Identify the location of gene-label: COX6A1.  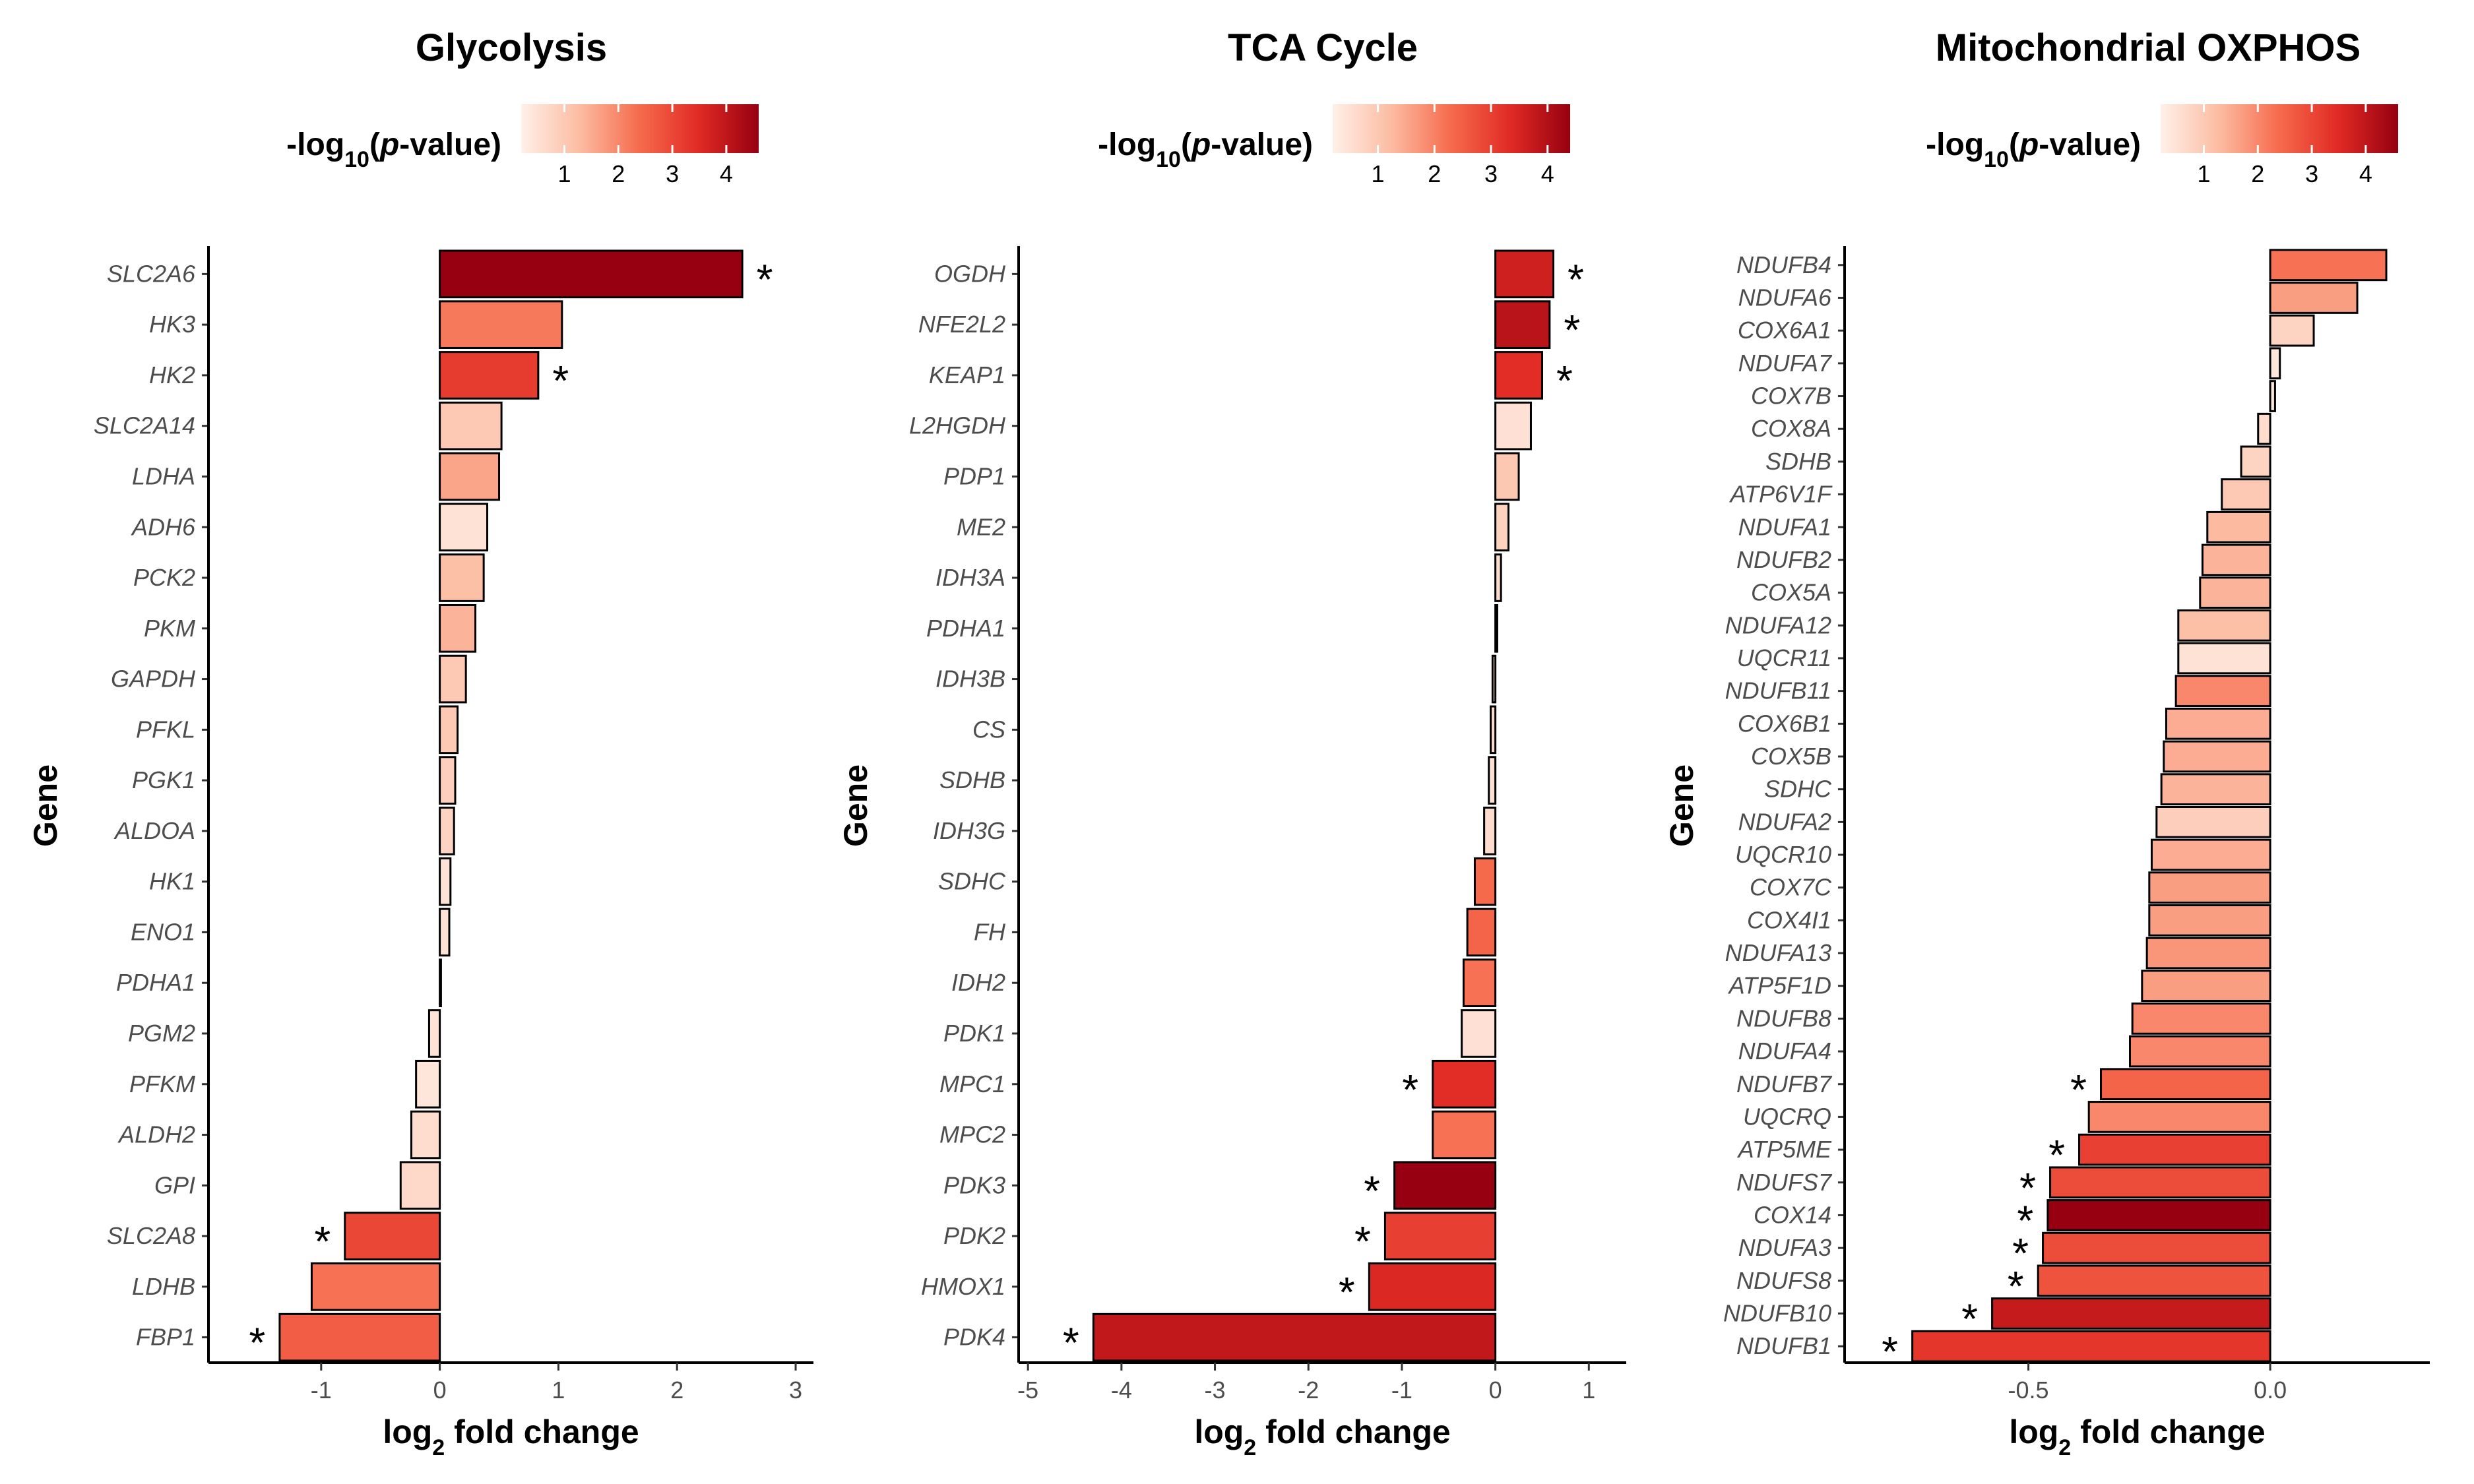
(1784, 330).